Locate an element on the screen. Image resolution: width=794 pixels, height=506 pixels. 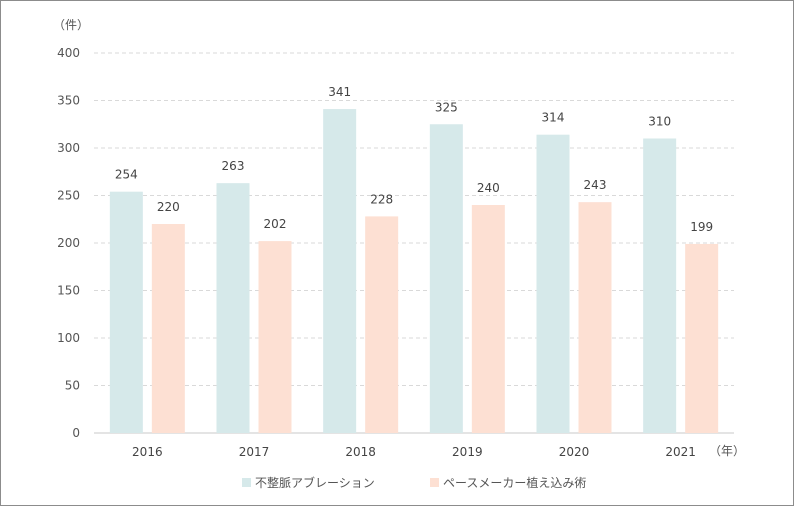
y-tick-labels: 0 50 100 150 200 250 300 350 400 is located at coordinates (68, 243).